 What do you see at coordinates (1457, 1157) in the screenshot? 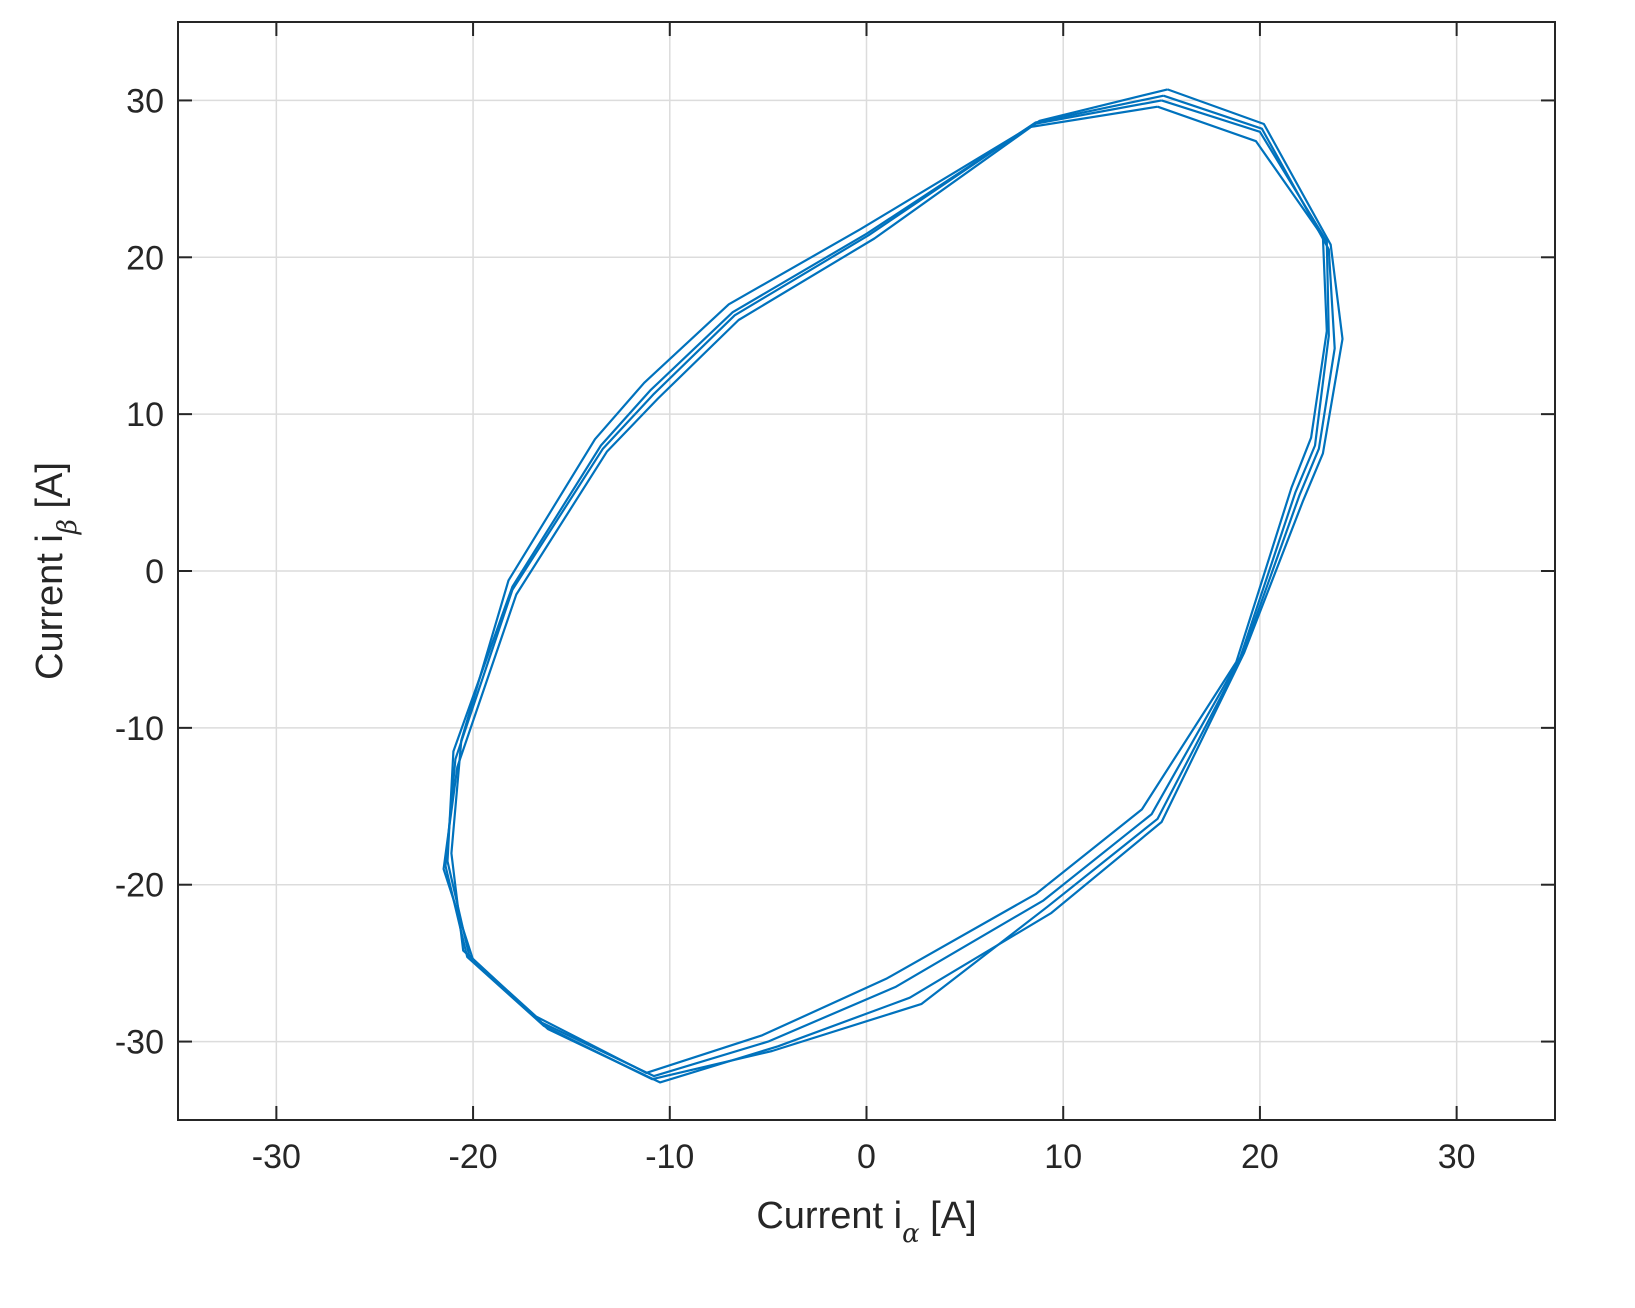
I see `x-tick-label: 30` at bounding box center [1457, 1157].